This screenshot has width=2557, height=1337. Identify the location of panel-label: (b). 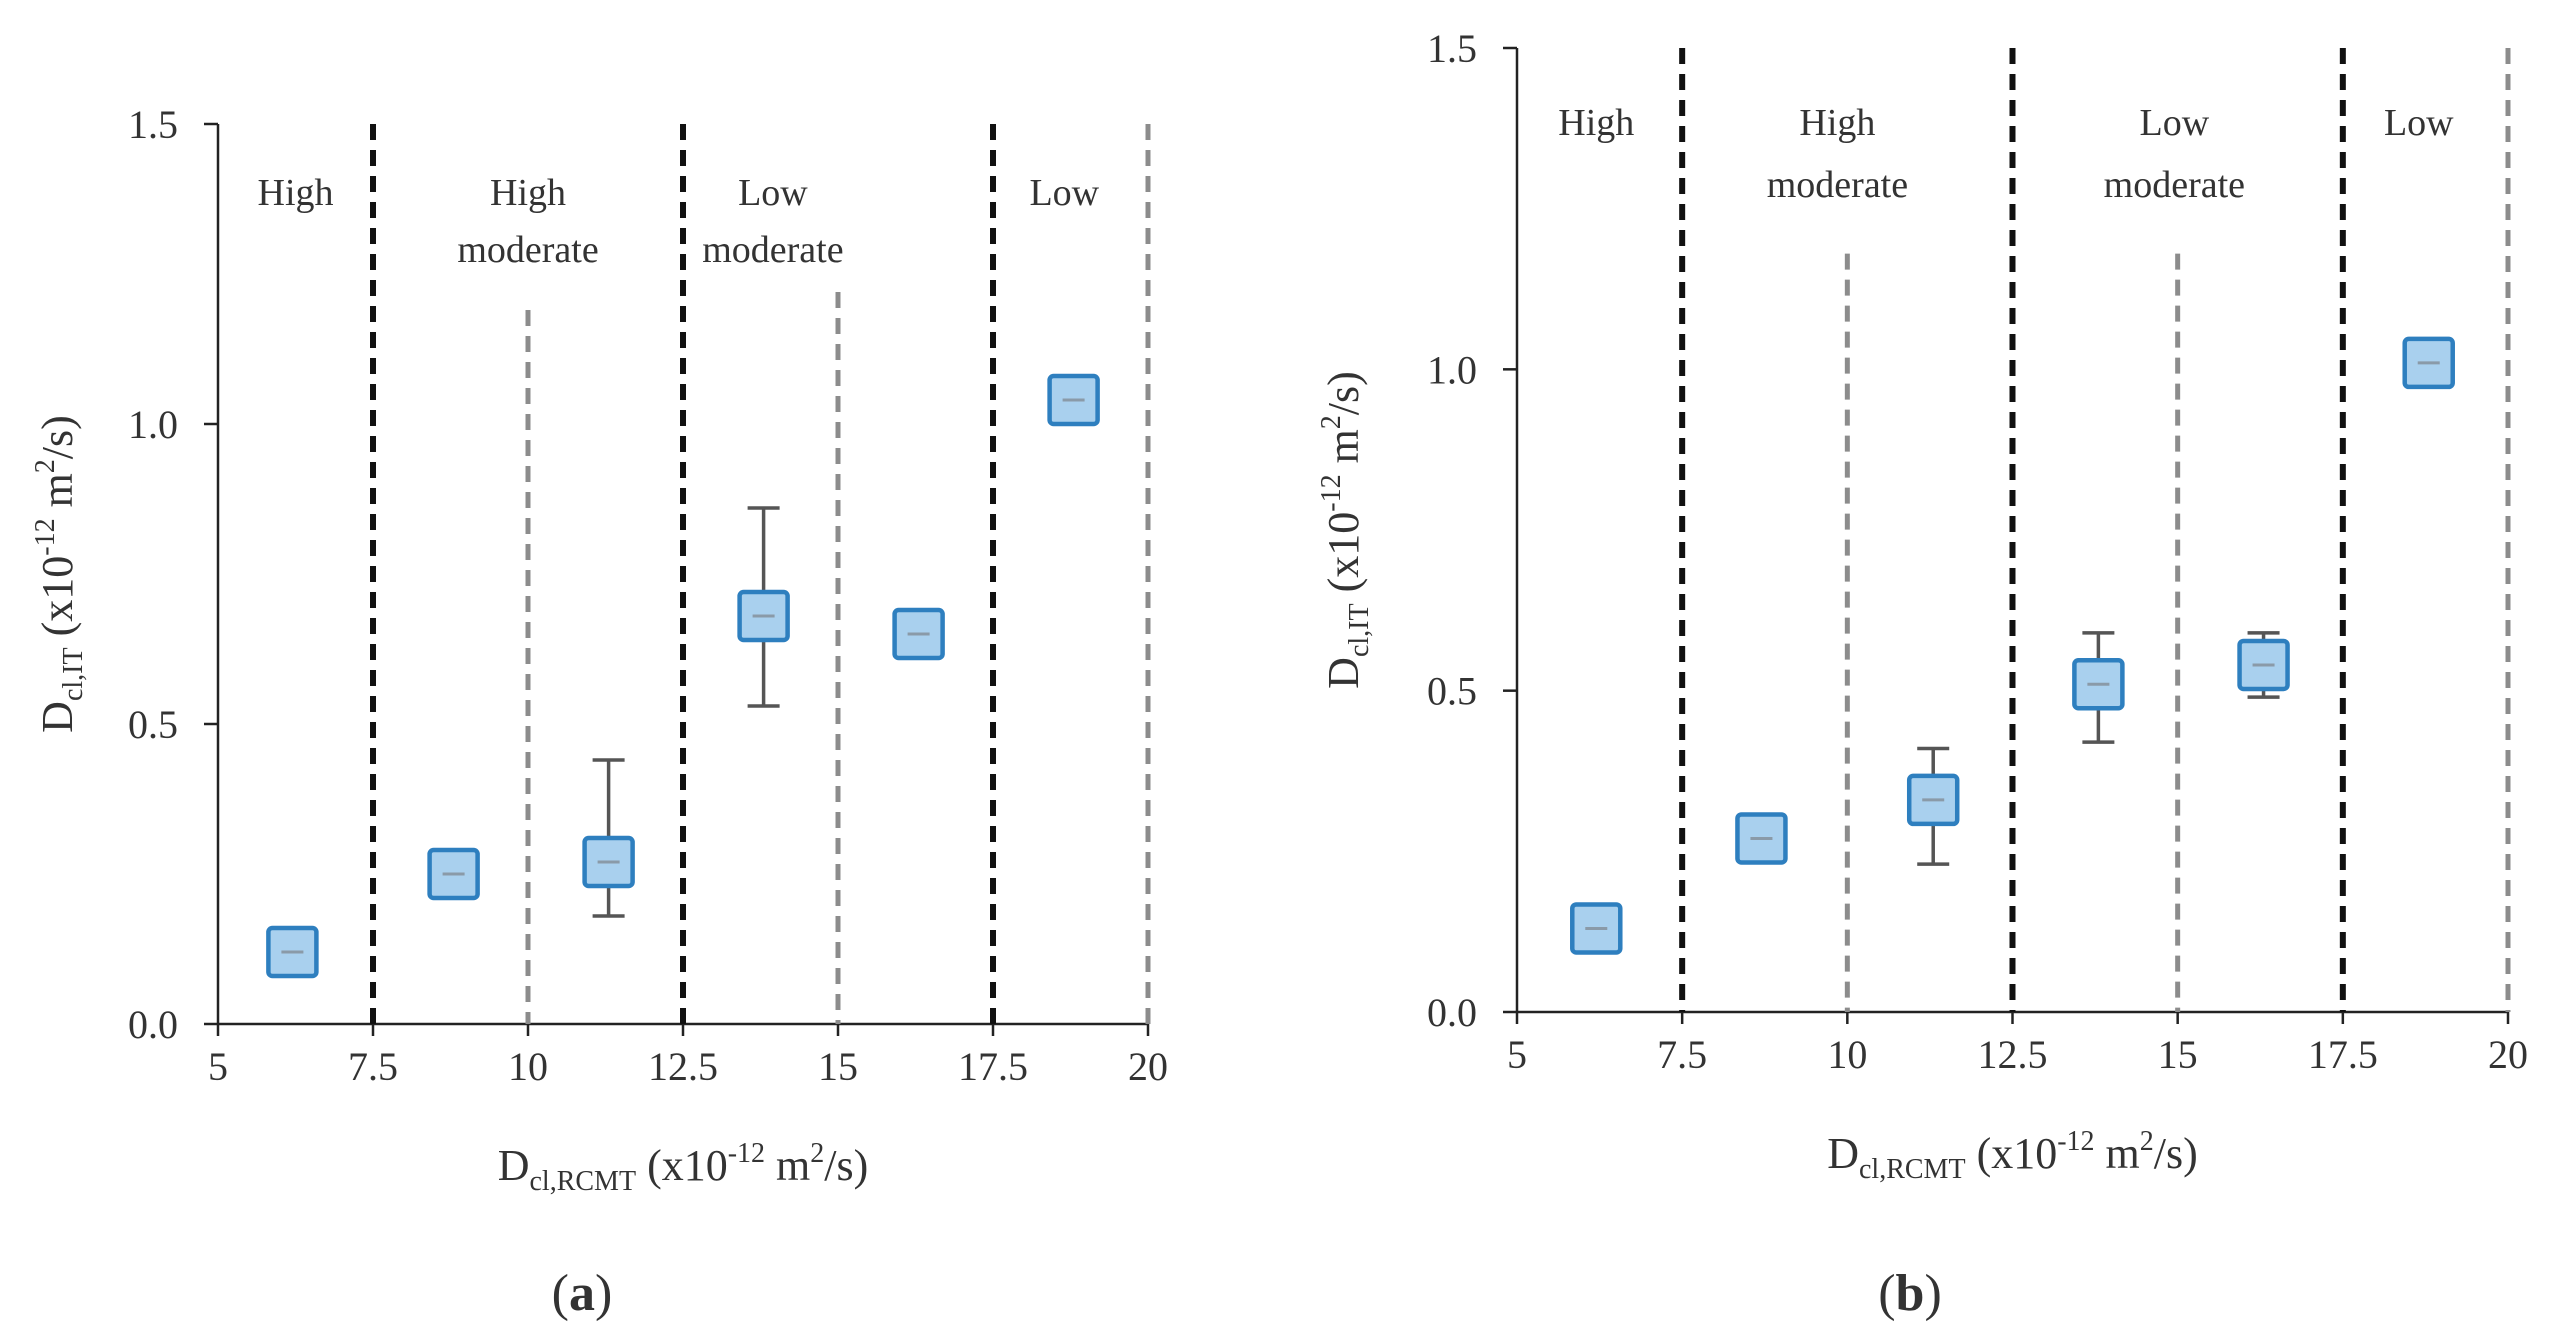
(1910, 1293).